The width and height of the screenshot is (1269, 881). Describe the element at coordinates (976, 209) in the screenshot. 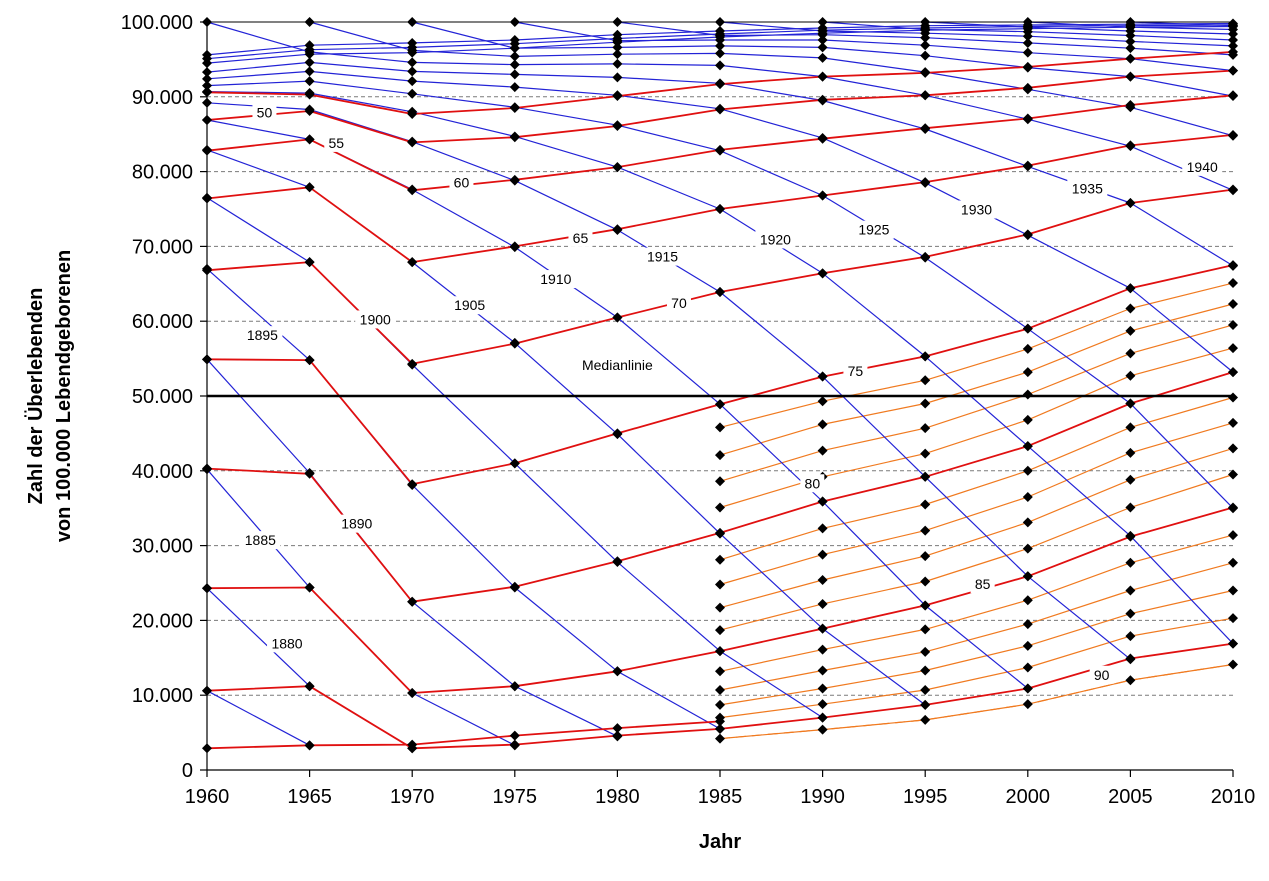

I see `cohort-line-label: 1930` at that location.